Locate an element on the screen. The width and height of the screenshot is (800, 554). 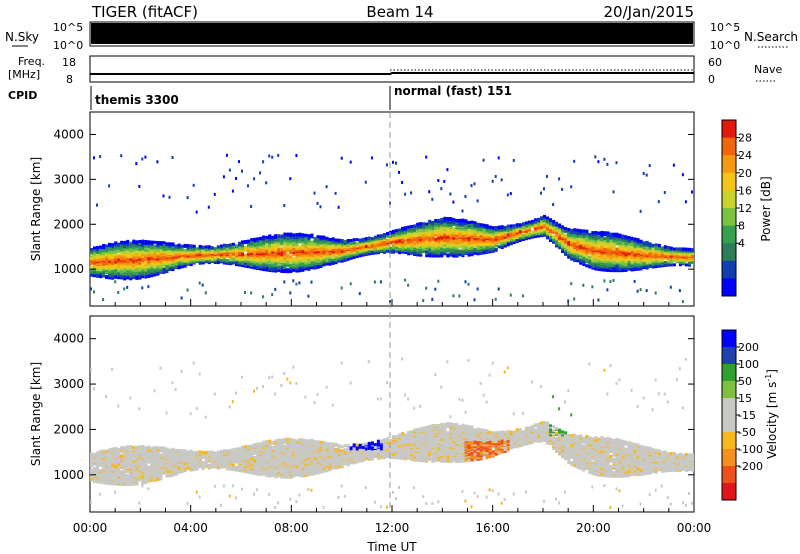
colorbar-tick-label: 20 is located at coordinates (745, 173).